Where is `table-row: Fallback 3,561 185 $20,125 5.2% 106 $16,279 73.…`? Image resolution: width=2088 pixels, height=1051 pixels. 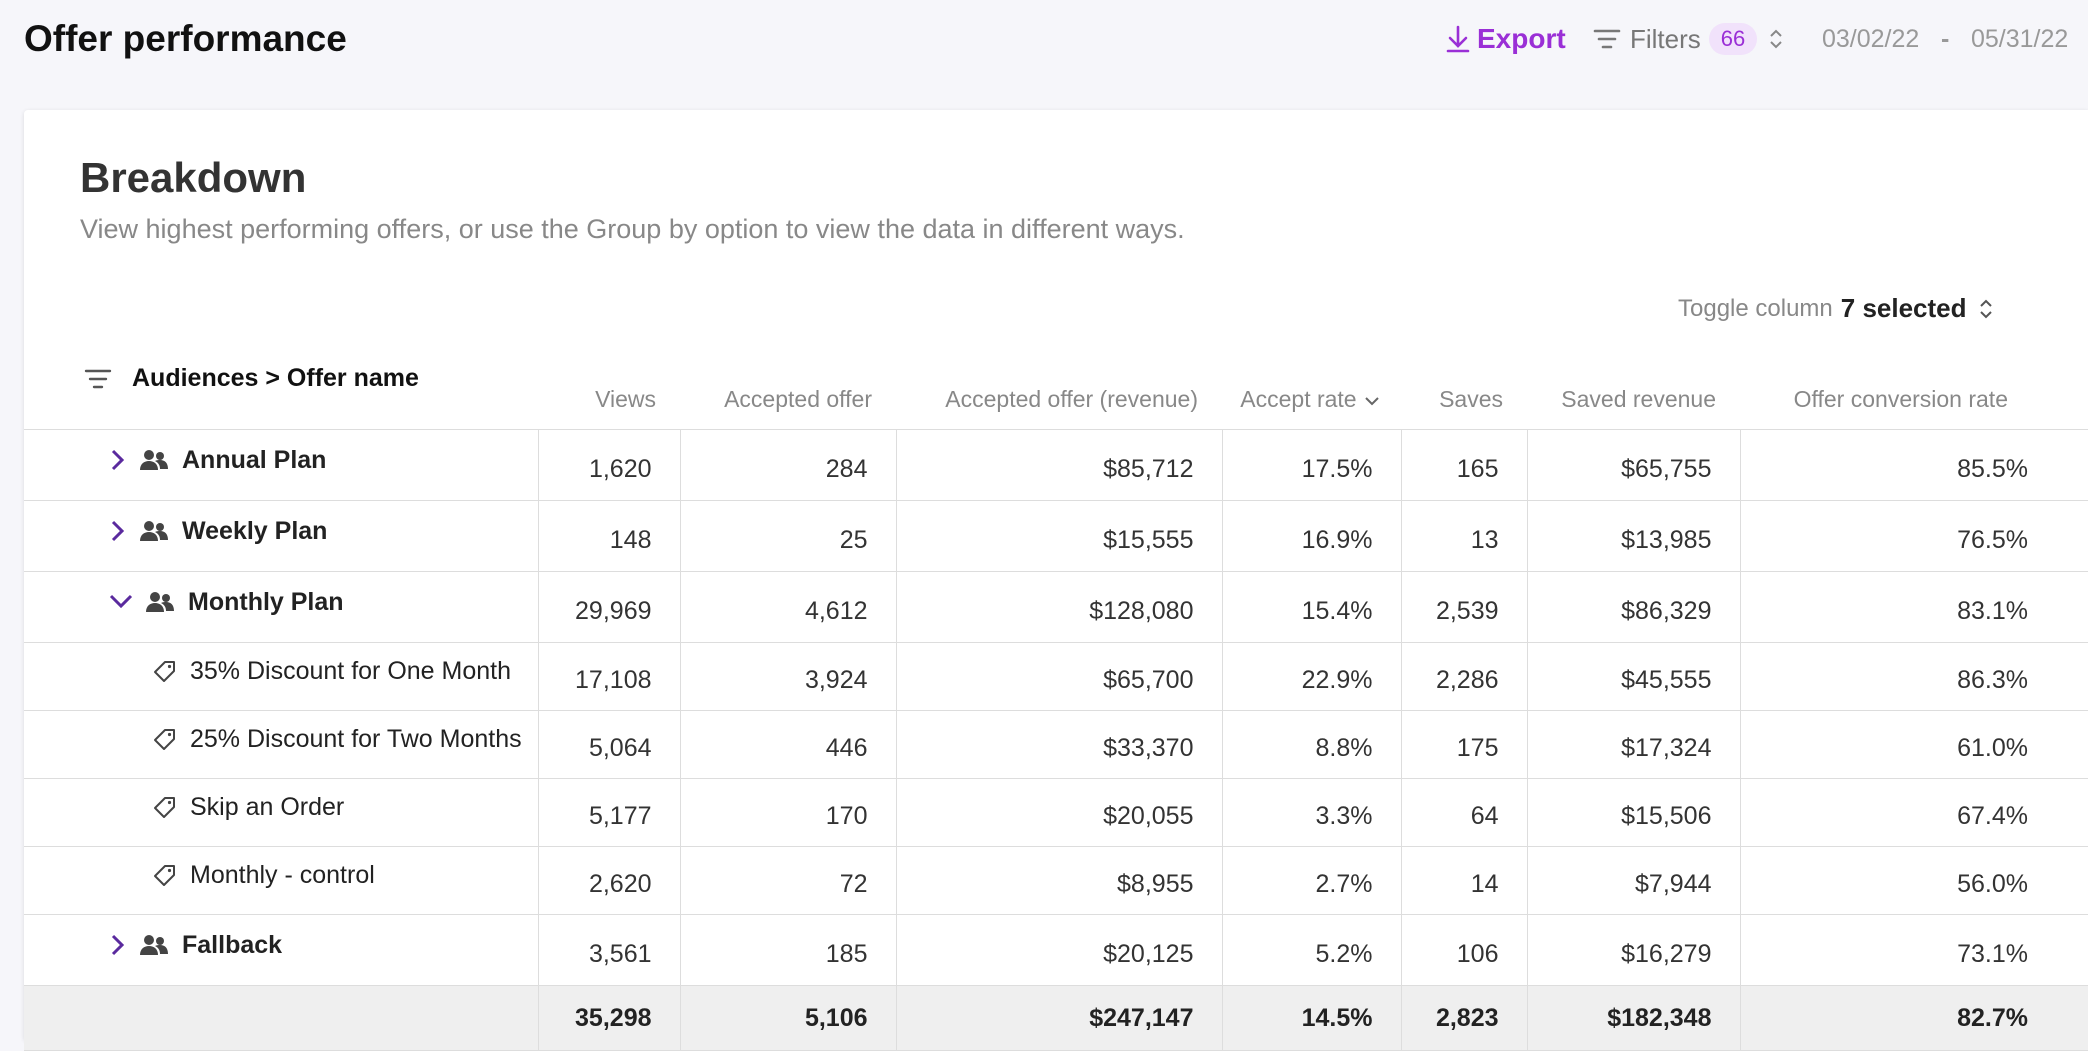
table-row: Fallback 3,561 185 $20,125 5.2% 106 $16,279 73.… is located at coordinates (1056, 950).